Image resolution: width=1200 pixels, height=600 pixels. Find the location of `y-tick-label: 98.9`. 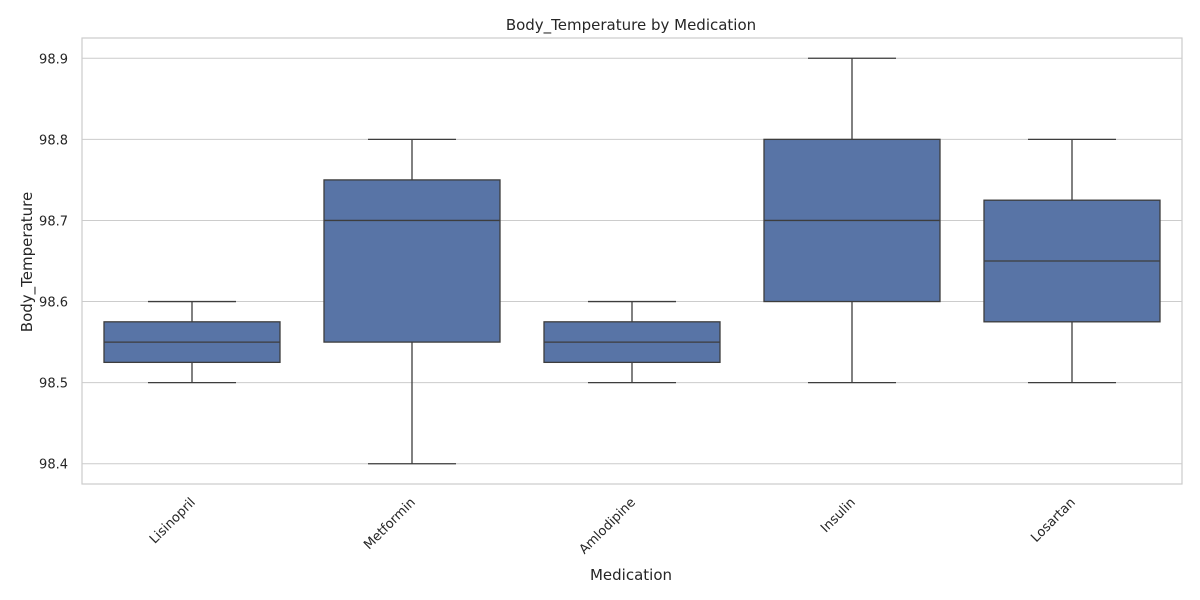

y-tick-label: 98.9 is located at coordinates (53, 59).